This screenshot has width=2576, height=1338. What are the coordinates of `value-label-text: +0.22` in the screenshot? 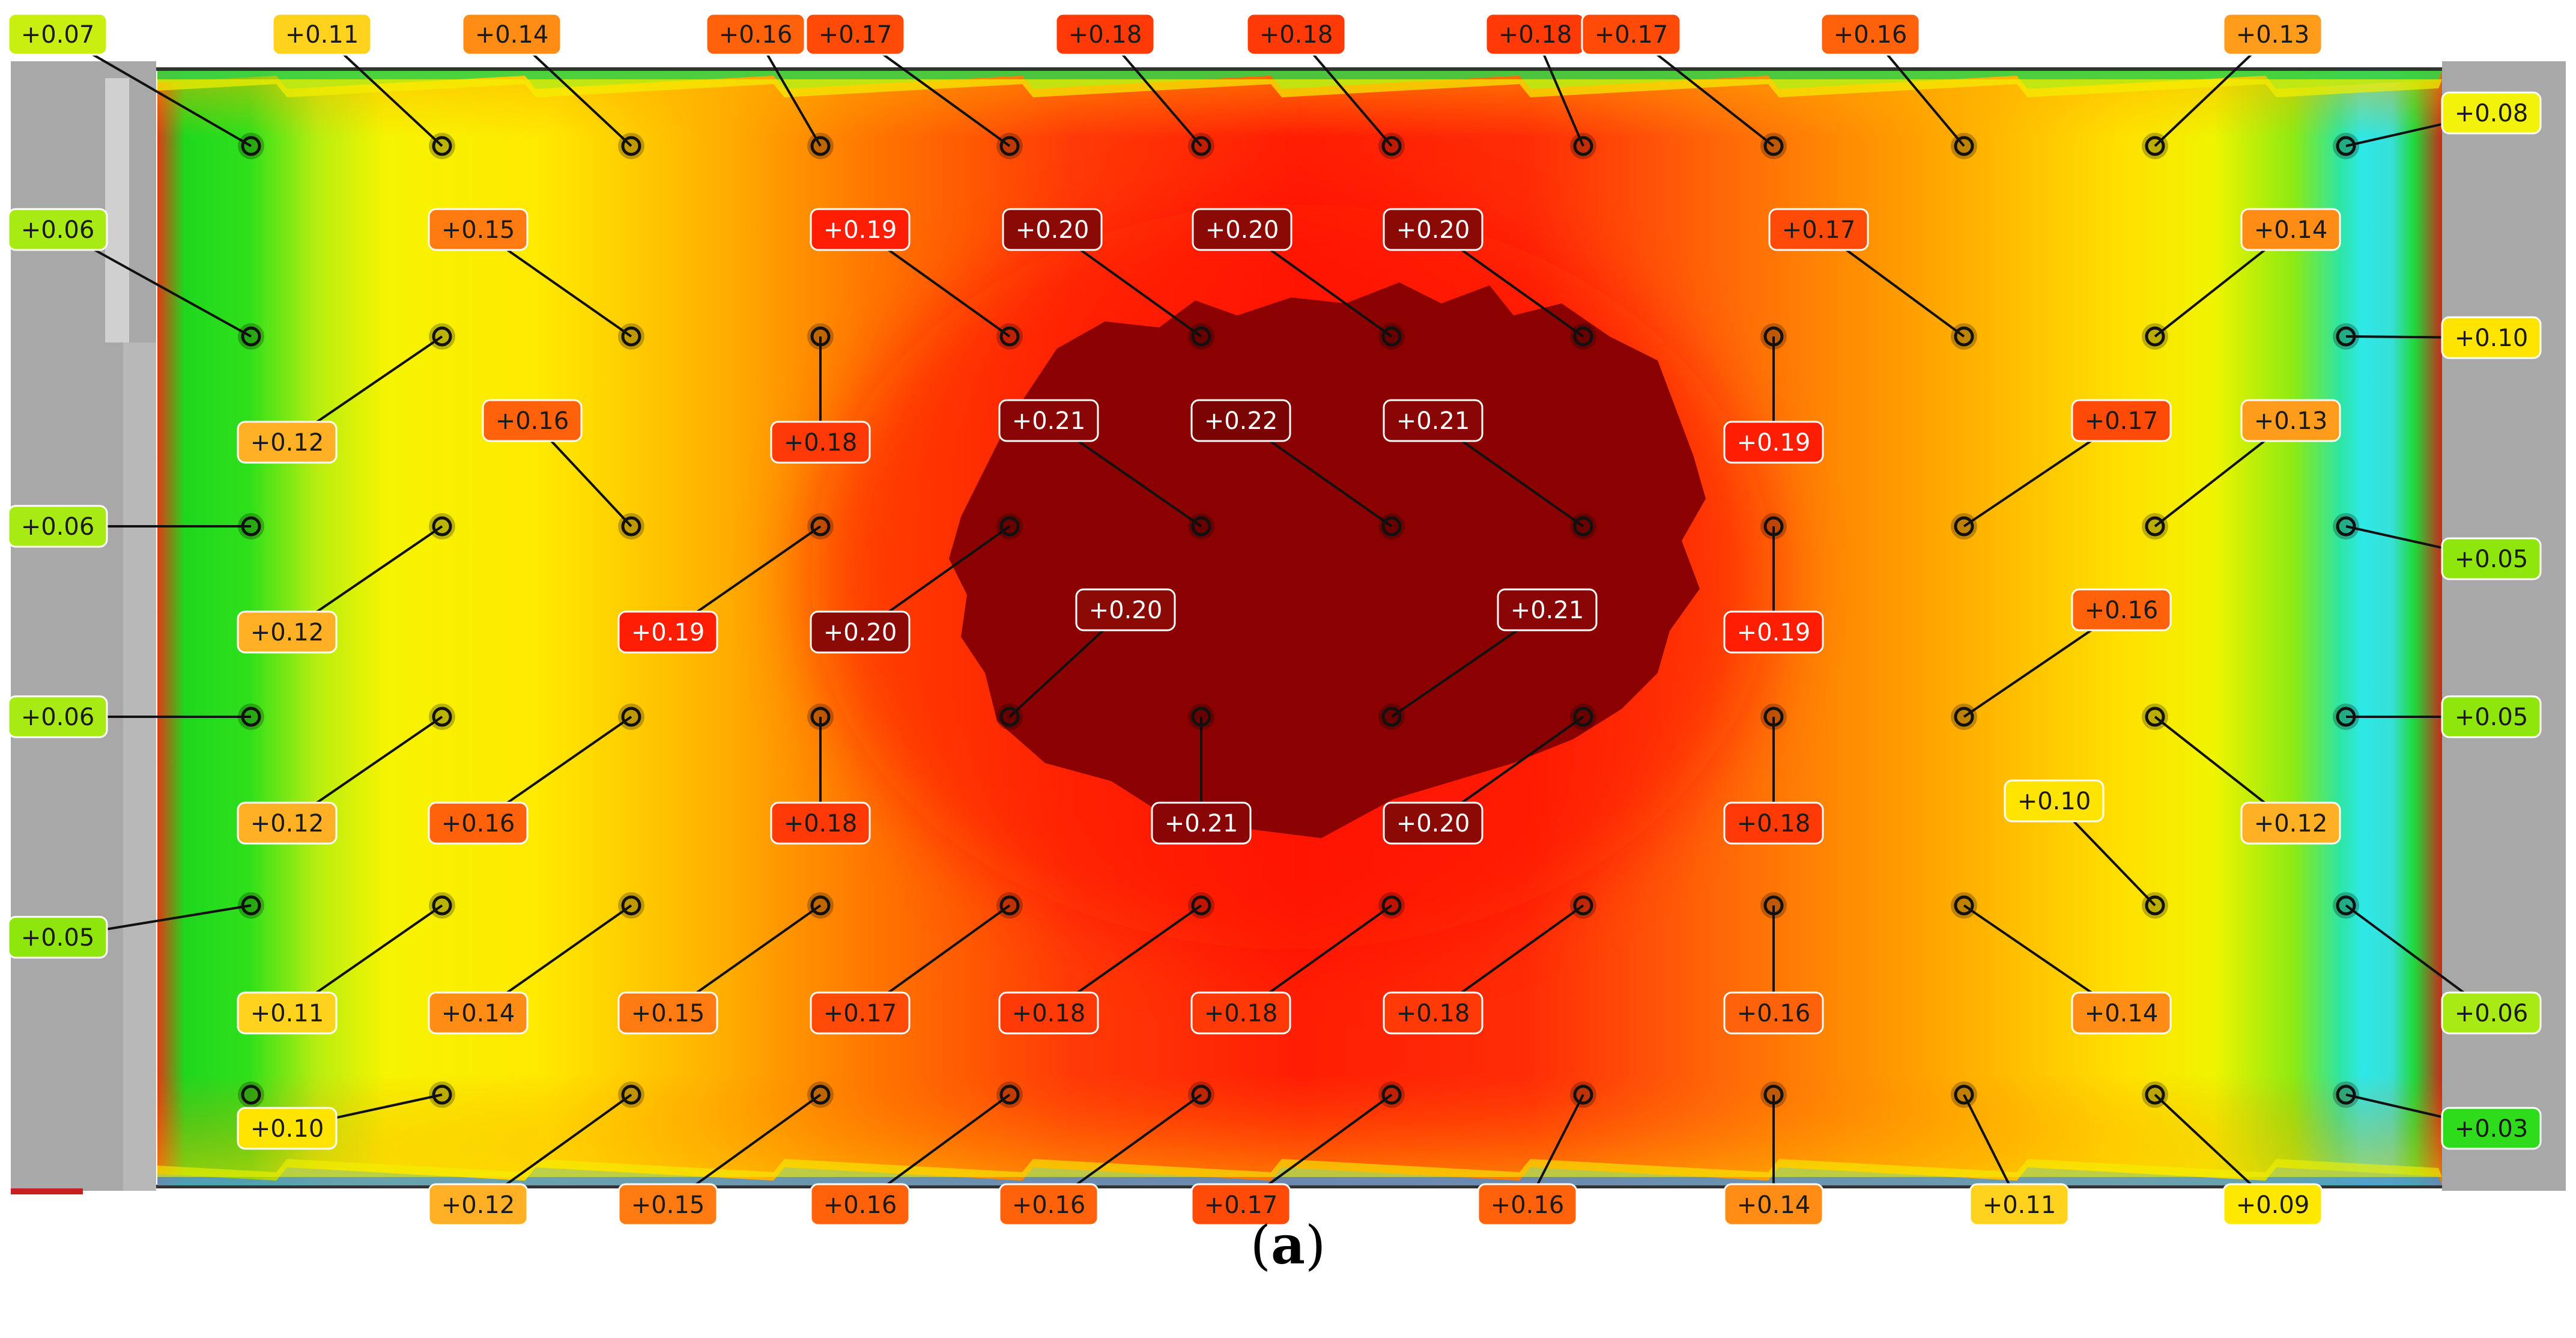 It's located at (1241, 421).